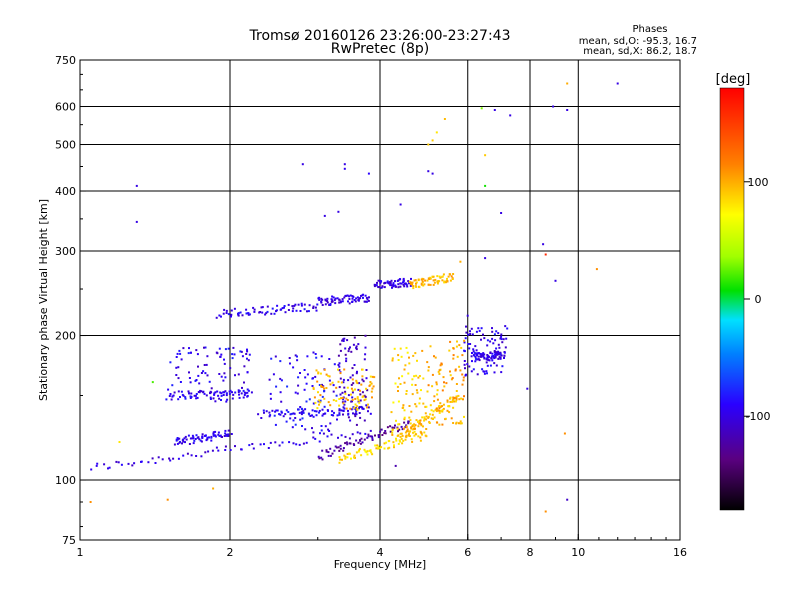 The height and width of the screenshot is (600, 800). Describe the element at coordinates (467, 552) in the screenshot. I see `x-tick-label: 6` at that location.